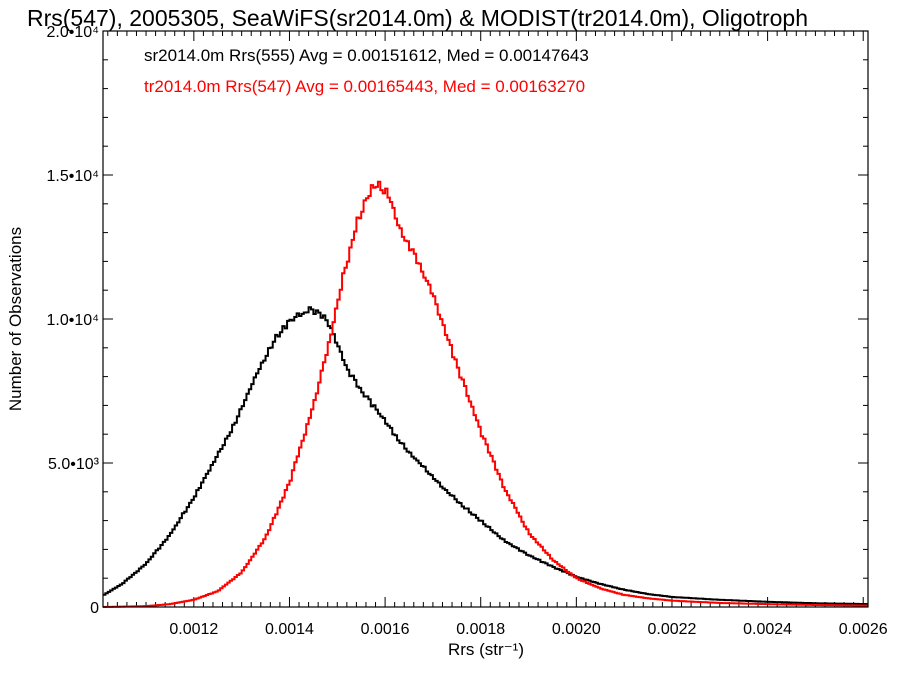 The height and width of the screenshot is (675, 900). What do you see at coordinates (72, 176) in the screenshot?
I see `y-tick-label: 1.5•10⁴` at bounding box center [72, 176].